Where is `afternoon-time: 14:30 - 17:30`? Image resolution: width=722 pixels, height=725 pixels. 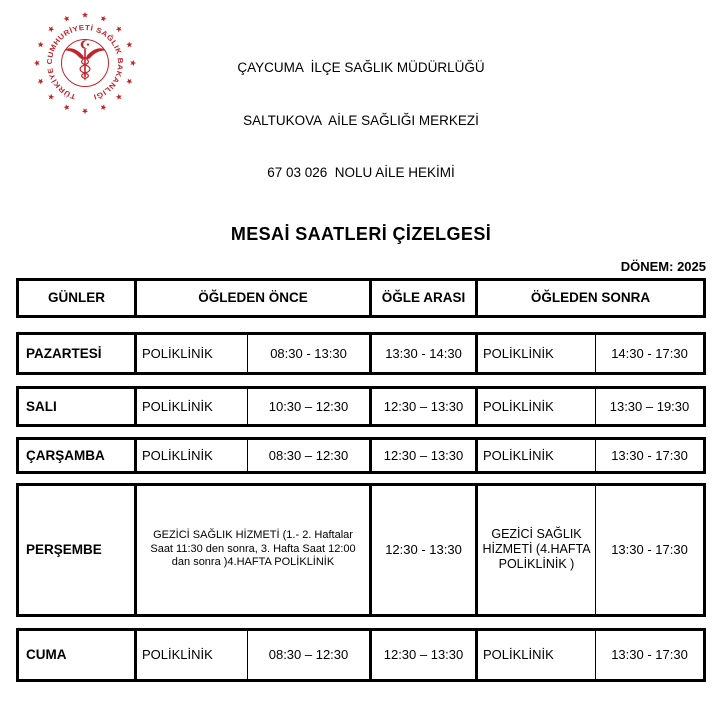 afternoon-time: 14:30 - 17:30 is located at coordinates (649, 353).